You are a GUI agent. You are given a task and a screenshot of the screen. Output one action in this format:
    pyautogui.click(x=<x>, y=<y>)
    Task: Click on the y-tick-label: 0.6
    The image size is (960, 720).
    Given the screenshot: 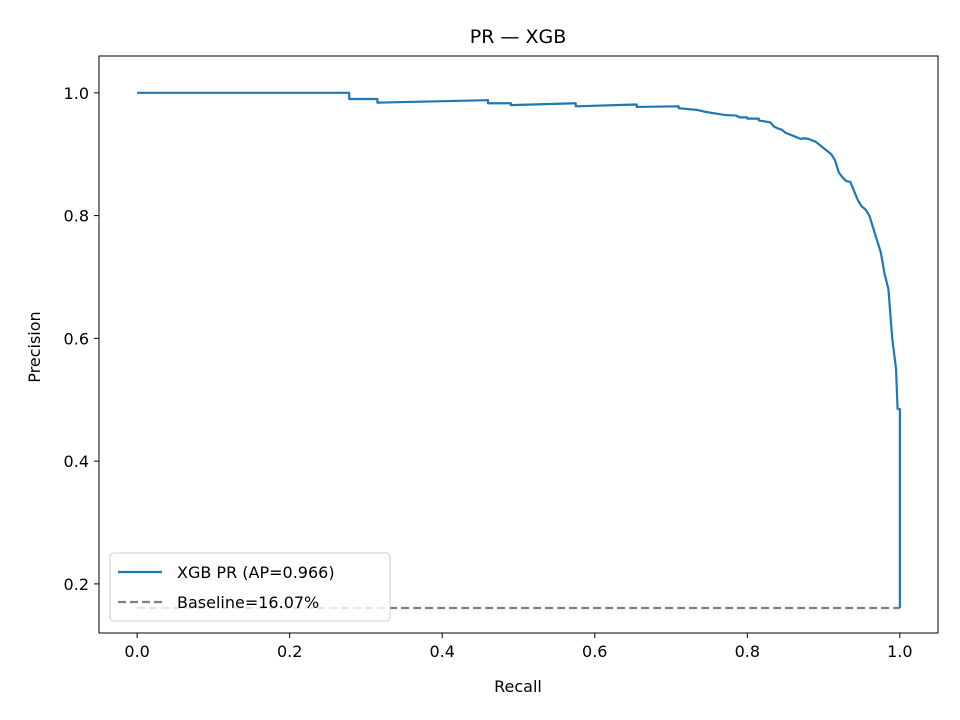 What is the action you would take?
    pyautogui.click(x=76, y=338)
    